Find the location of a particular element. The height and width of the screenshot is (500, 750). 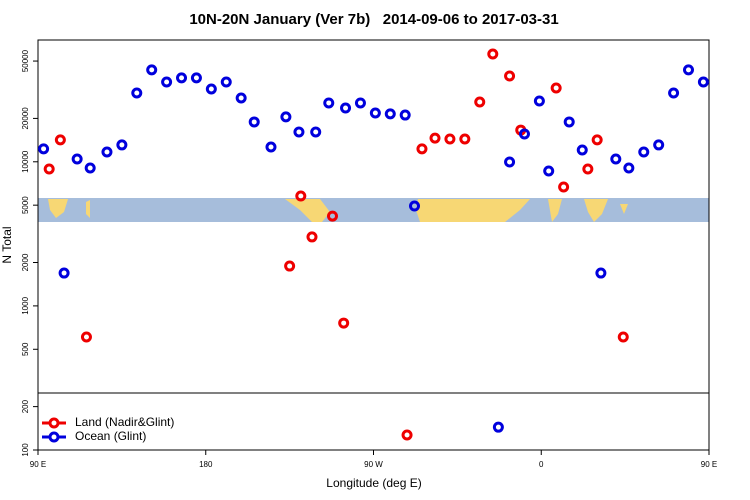

y-tick-label: 200 is located at coordinates (25, 406).